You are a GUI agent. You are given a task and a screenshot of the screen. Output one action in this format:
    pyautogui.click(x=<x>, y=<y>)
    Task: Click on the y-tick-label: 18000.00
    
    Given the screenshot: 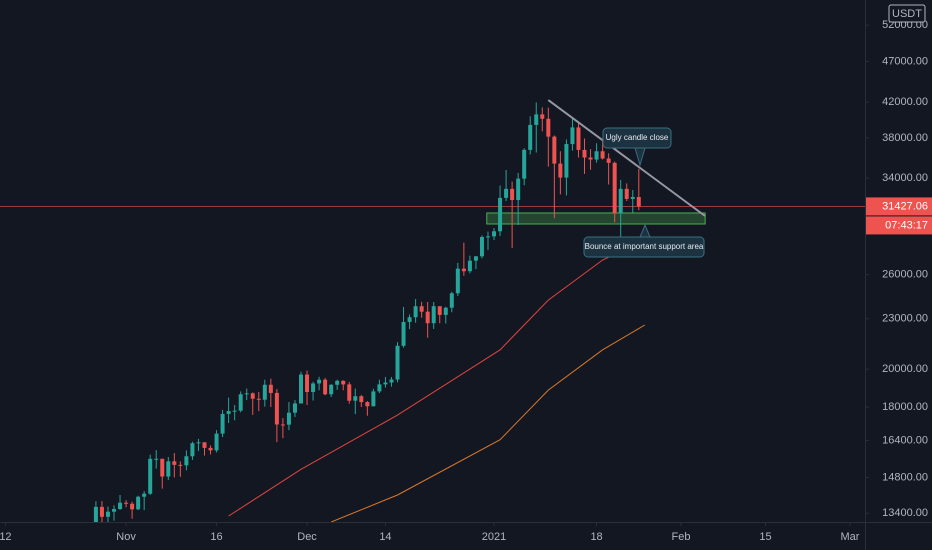 What is the action you would take?
    pyautogui.click(x=905, y=407)
    